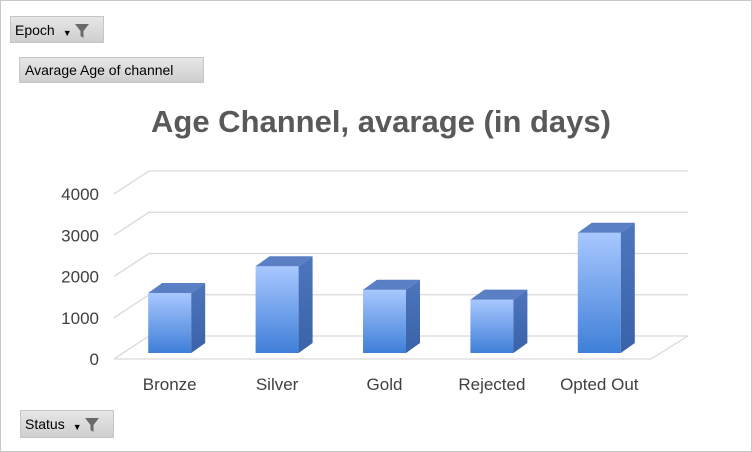 The height and width of the screenshot is (452, 752). What do you see at coordinates (599, 384) in the screenshot?
I see `x-category-label: Opted Out` at bounding box center [599, 384].